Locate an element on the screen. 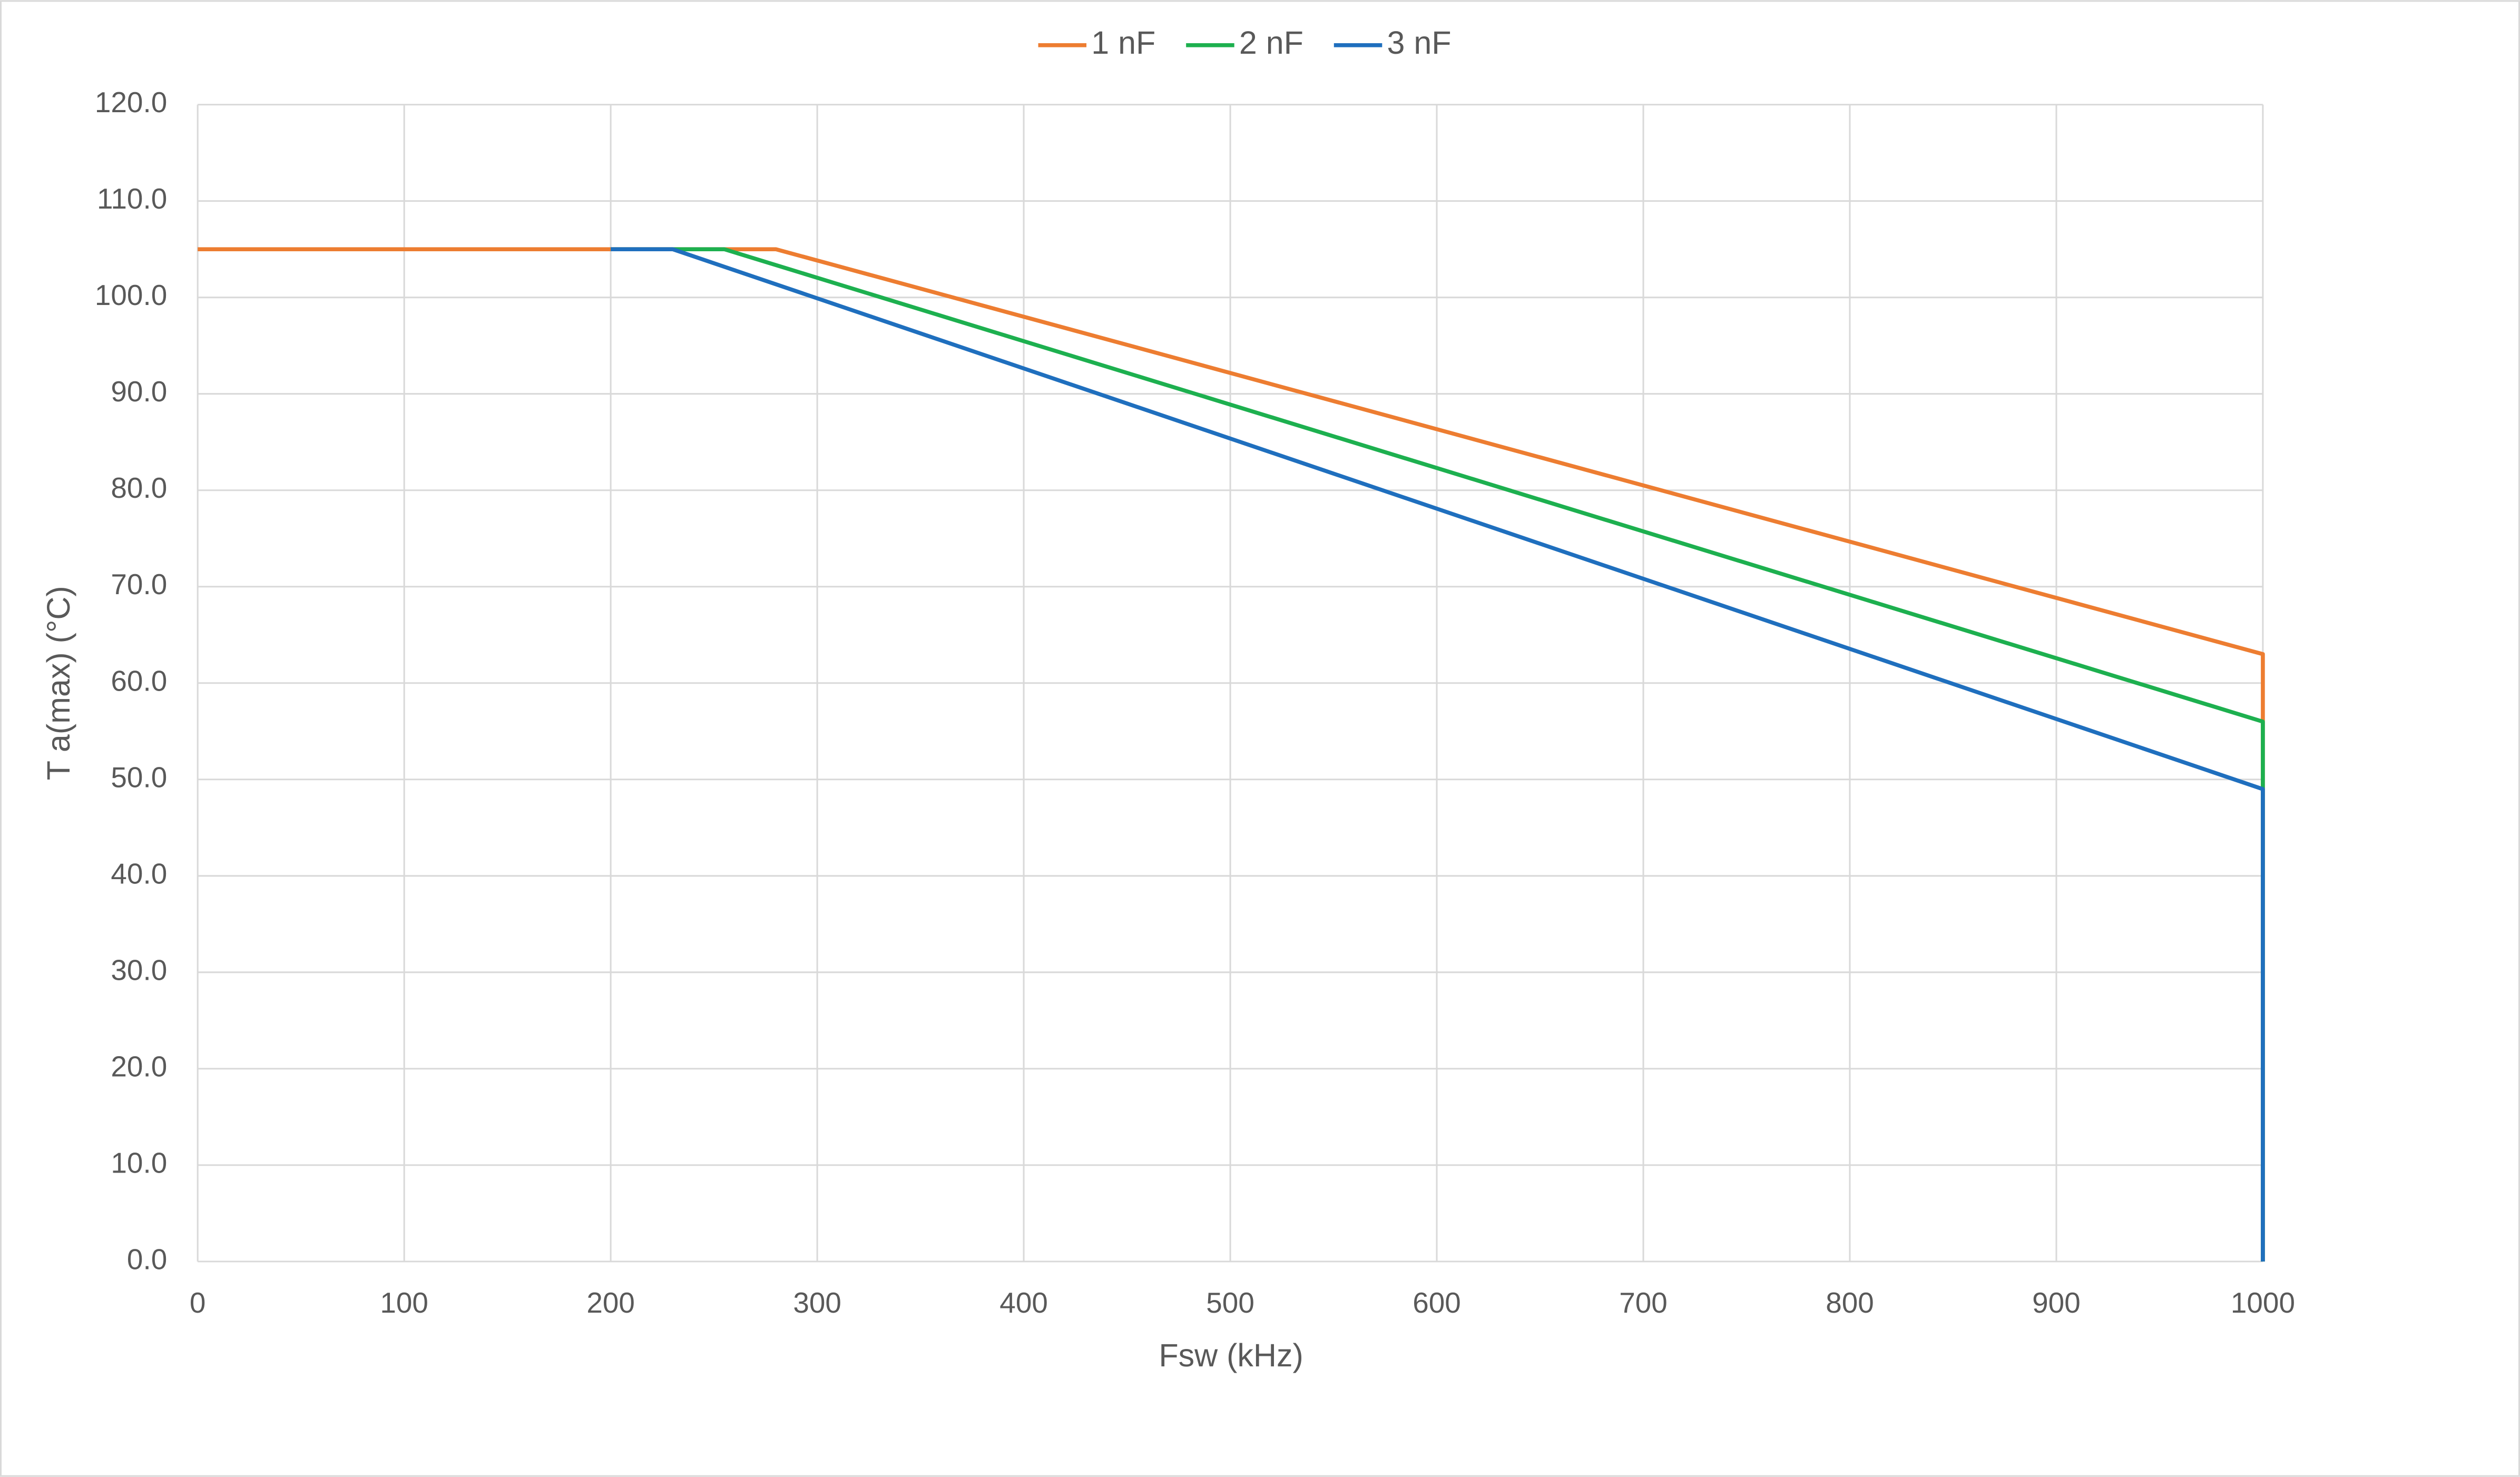 Image resolution: width=2520 pixels, height=1477 pixels. y-tick-label: 100.0 is located at coordinates (131, 295).